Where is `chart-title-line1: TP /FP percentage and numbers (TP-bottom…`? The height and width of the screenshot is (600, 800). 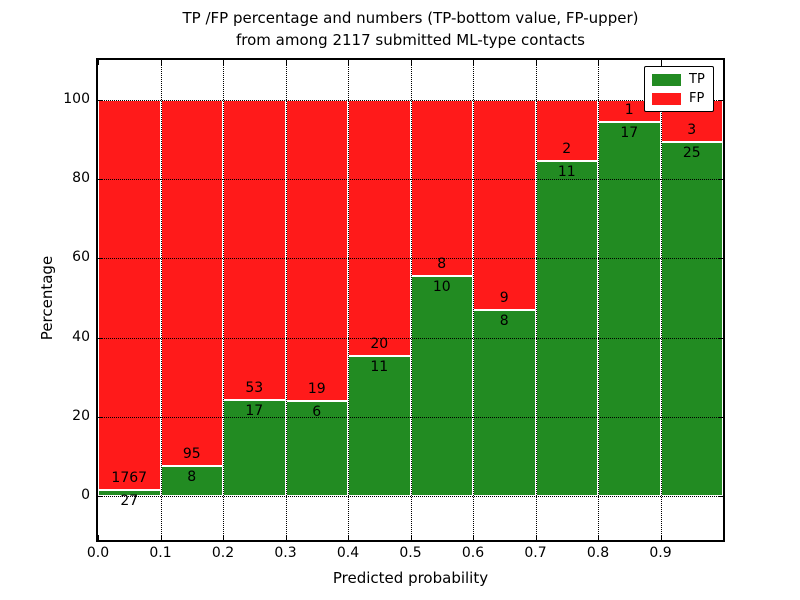 chart-title-line1: TP /FP percentage and numbers (TP-bottom… is located at coordinates (410, 18).